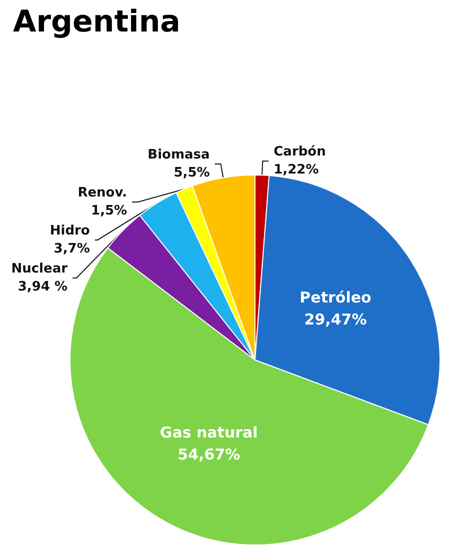  What do you see at coordinates (209, 433) in the screenshot?
I see `slice-label: Gas natural` at bounding box center [209, 433].